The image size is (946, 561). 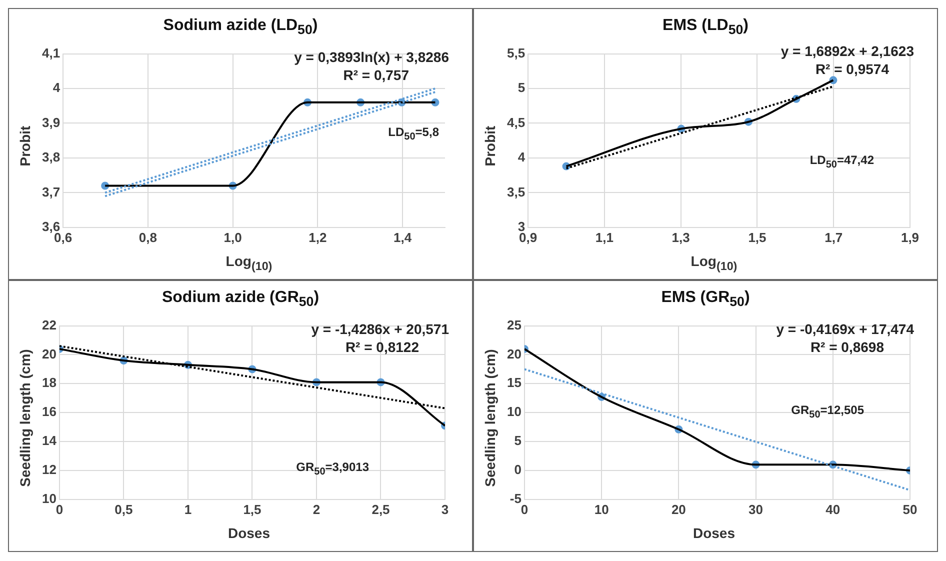 I want to click on x-tick-label: 1,2, so click(x=317, y=237).